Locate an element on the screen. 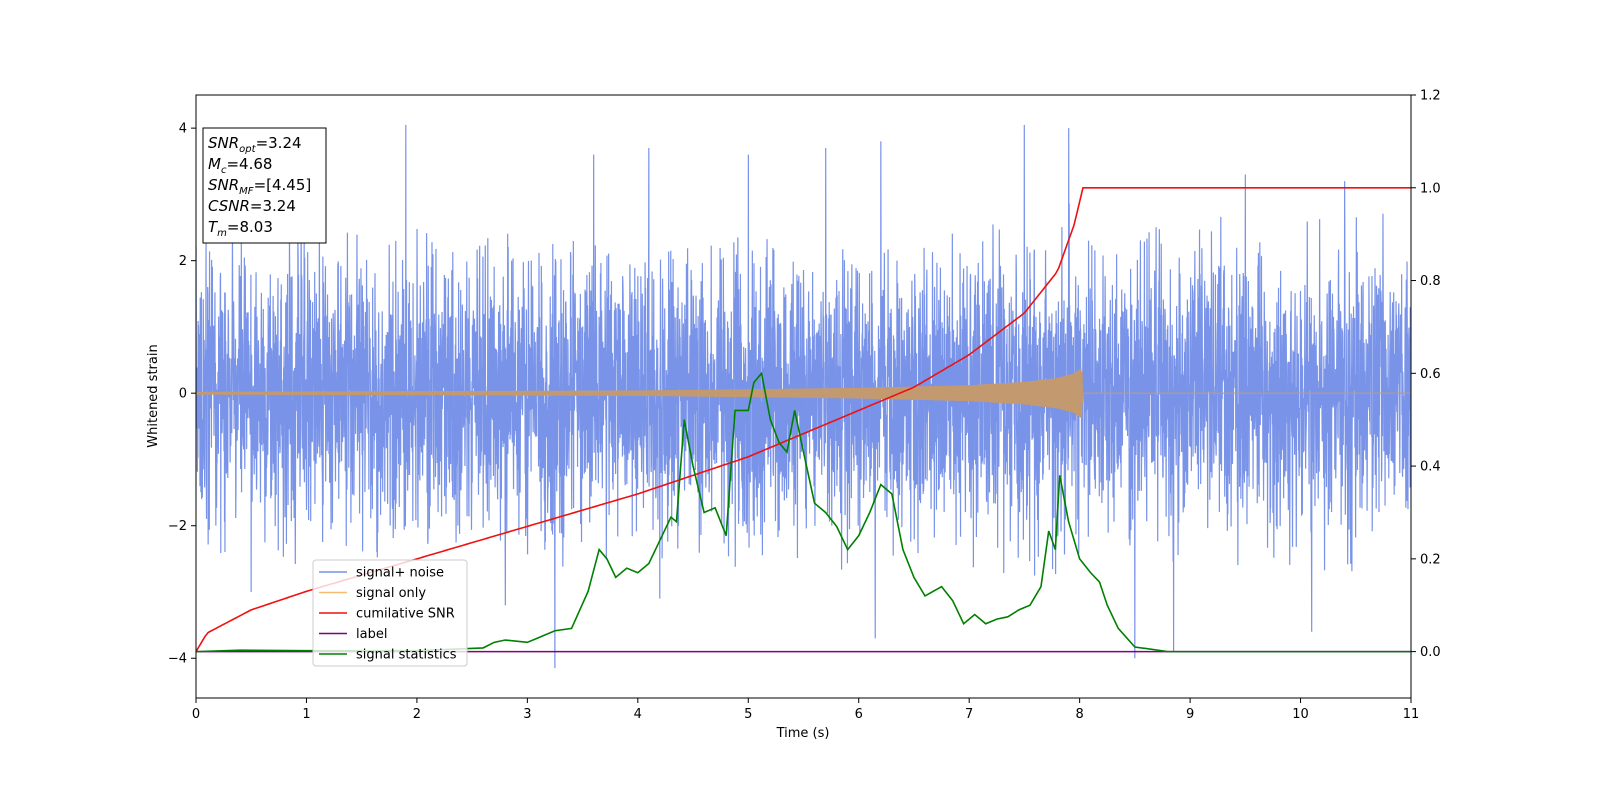 This screenshot has width=1600, height=800. x-tick-label: 9 is located at coordinates (1190, 714).